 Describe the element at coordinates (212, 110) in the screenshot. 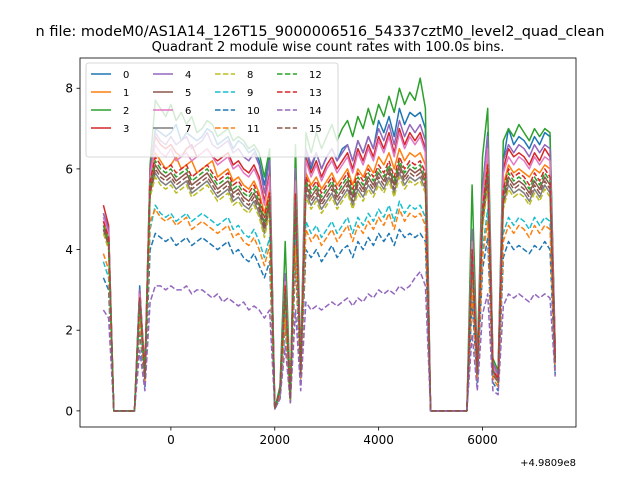

I see `legend-box` at that location.